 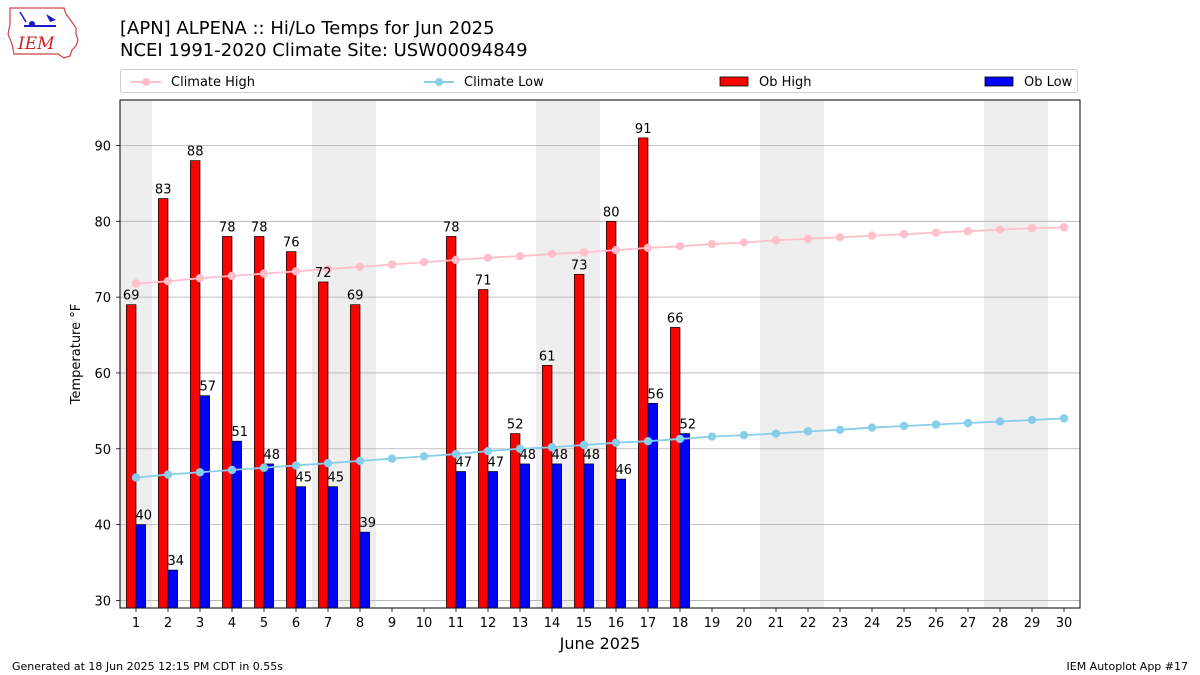 What do you see at coordinates (296, 623) in the screenshot?
I see `x-tick-label: 6` at bounding box center [296, 623].